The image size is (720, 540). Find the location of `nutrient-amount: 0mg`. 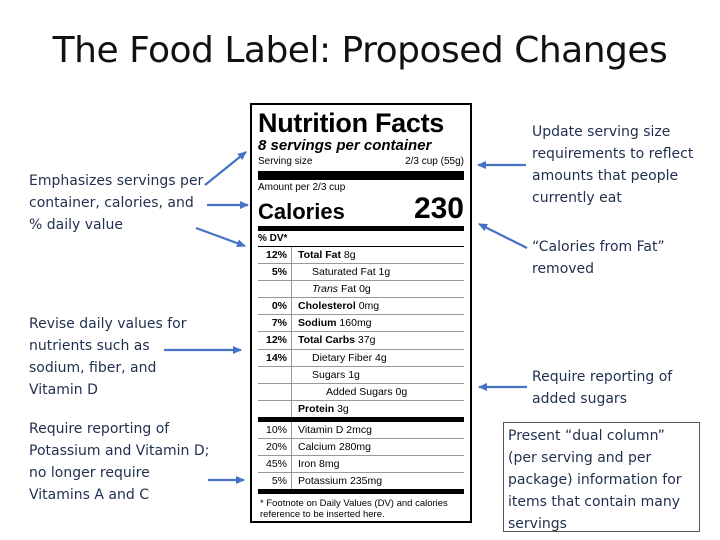

nutrient-amount: 0mg is located at coordinates (369, 306).